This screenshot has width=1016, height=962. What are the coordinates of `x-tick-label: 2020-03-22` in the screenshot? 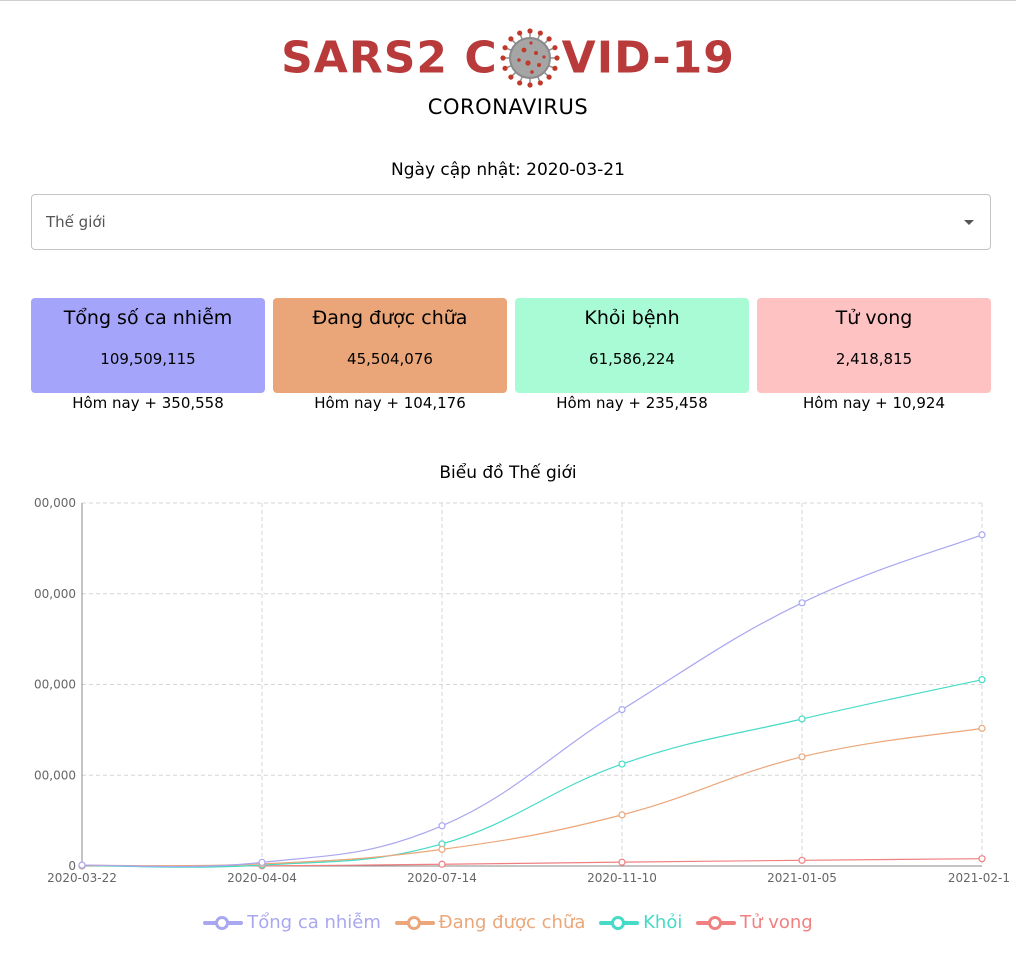 It's located at (82, 878).